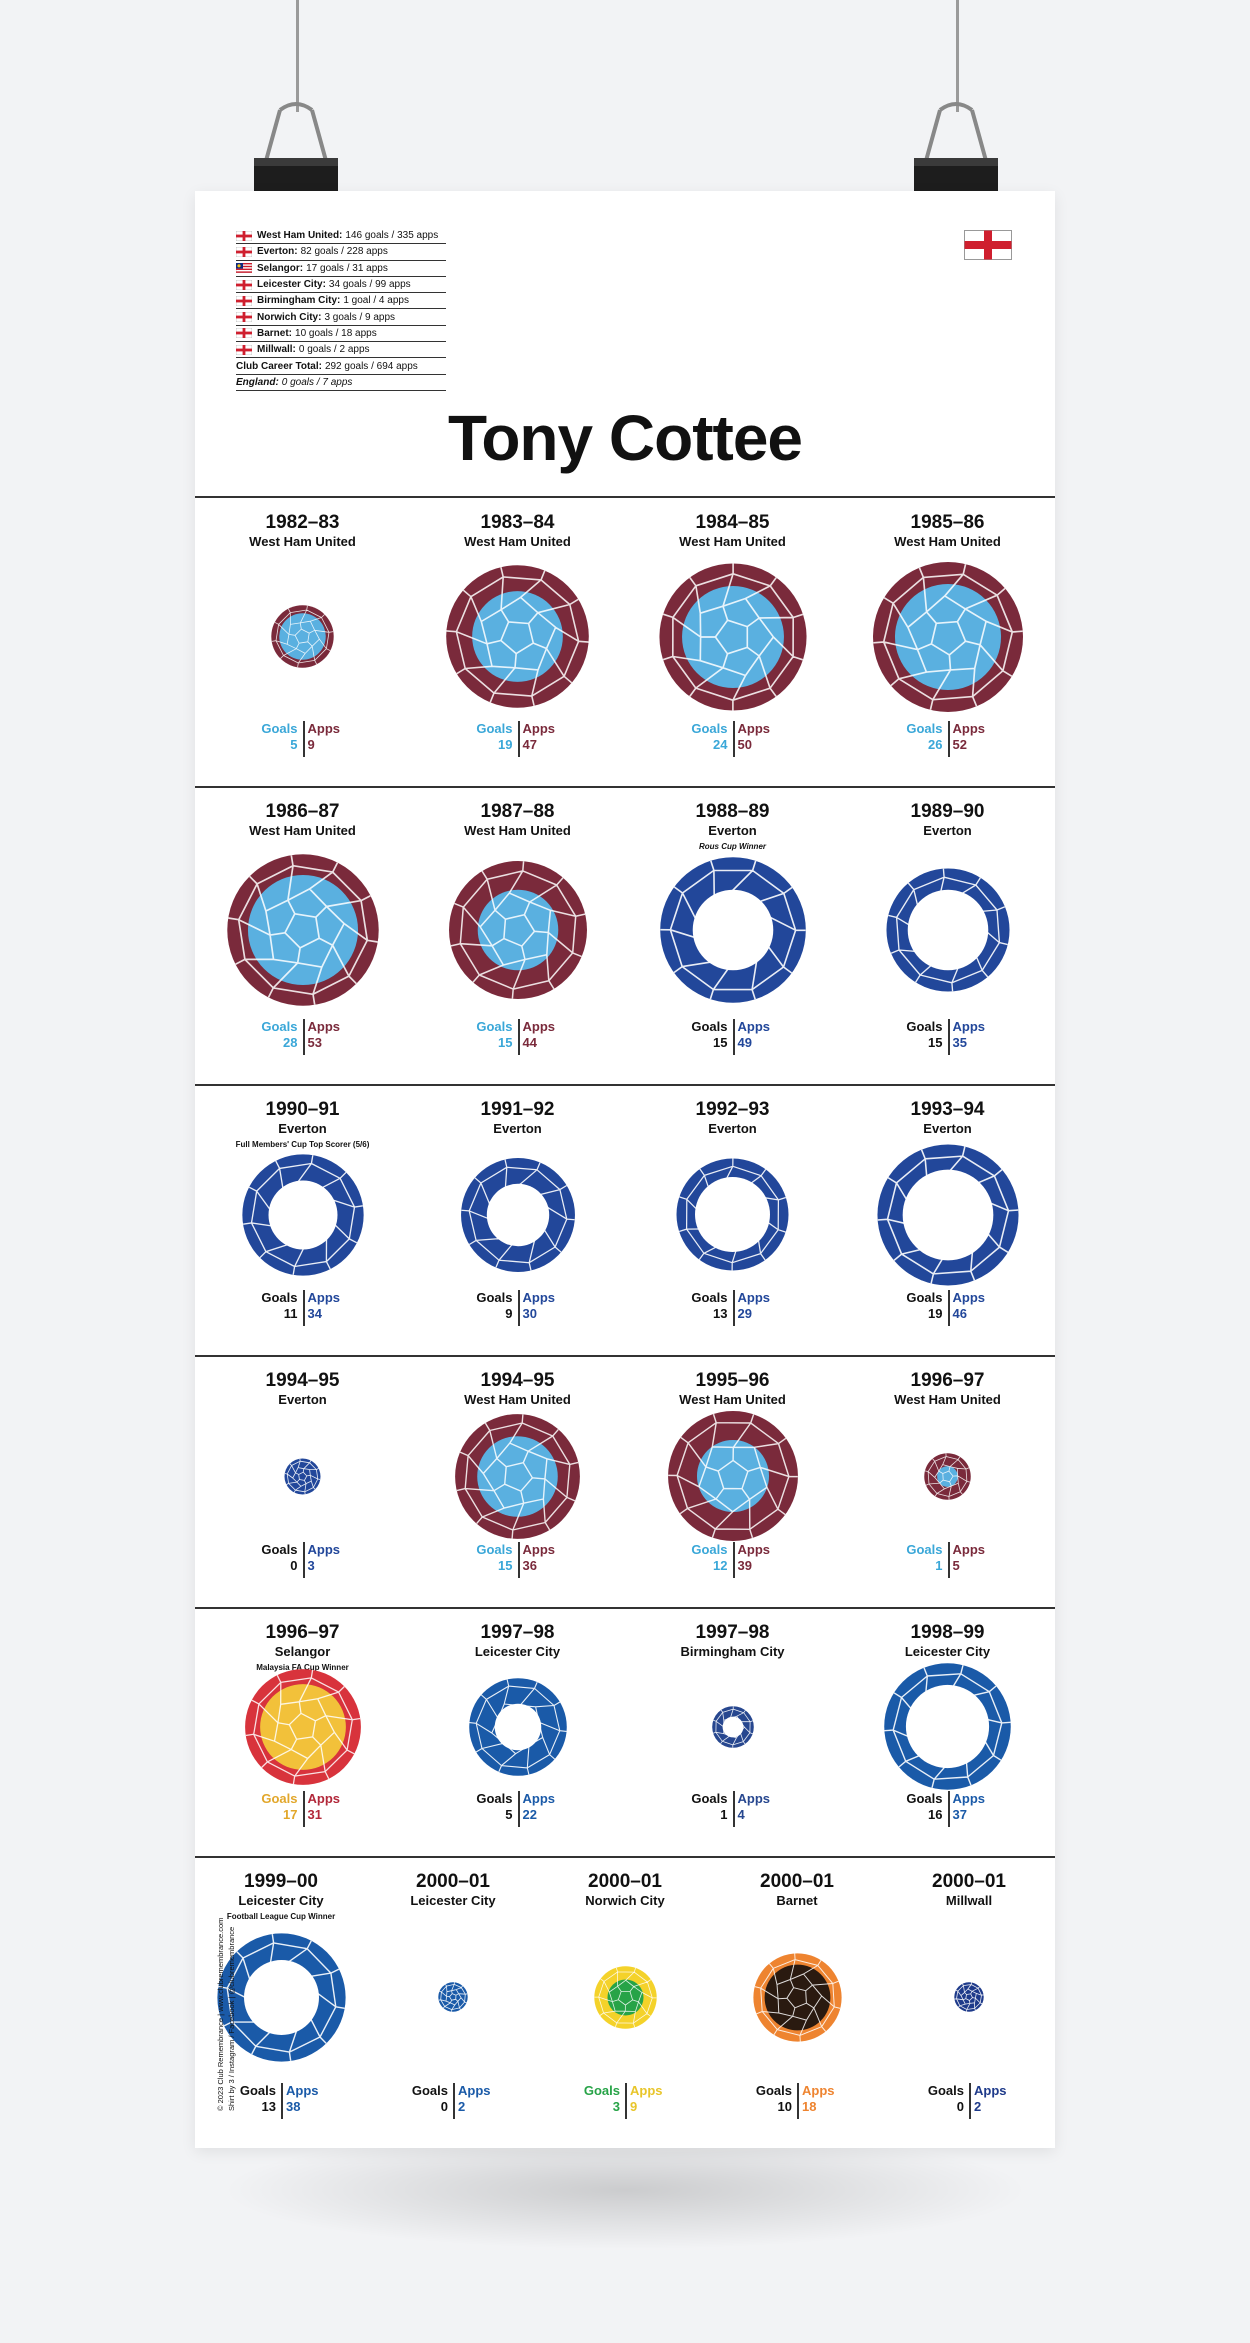  Describe the element at coordinates (744, 1313) in the screenshot. I see `apps-value: 29` at that location.